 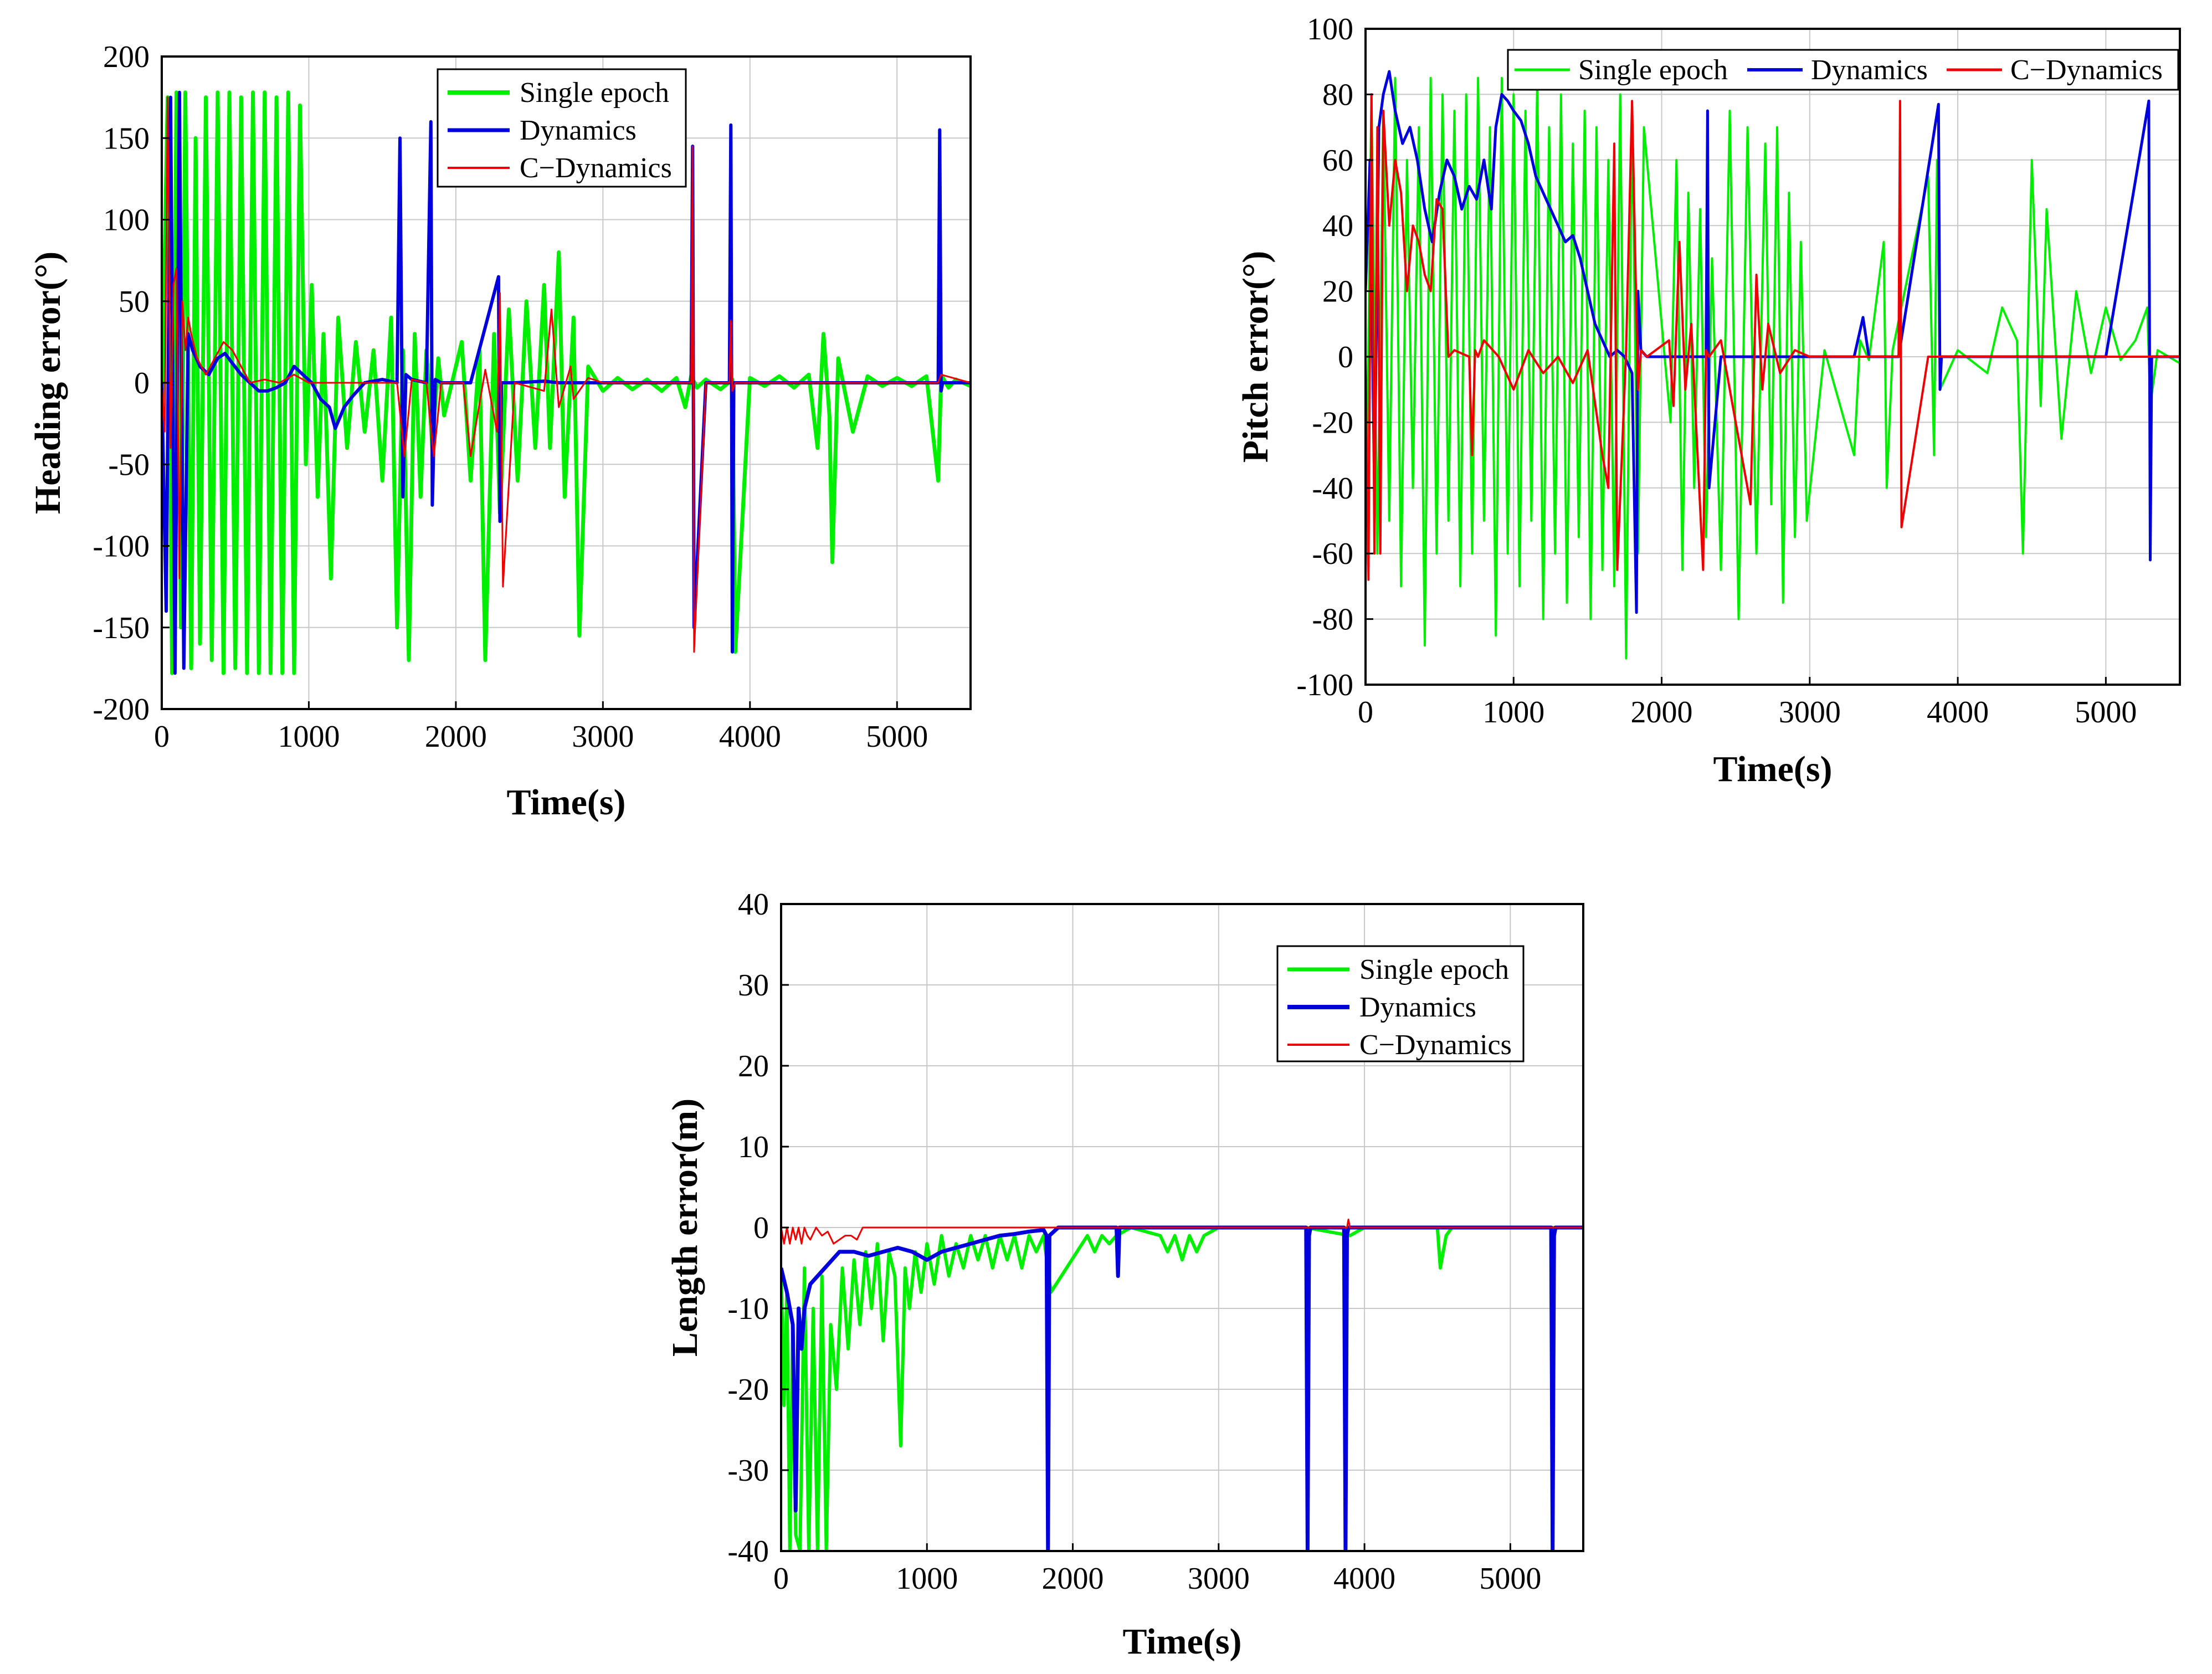 I want to click on y-tick-label: 150, so click(x=126, y=138).